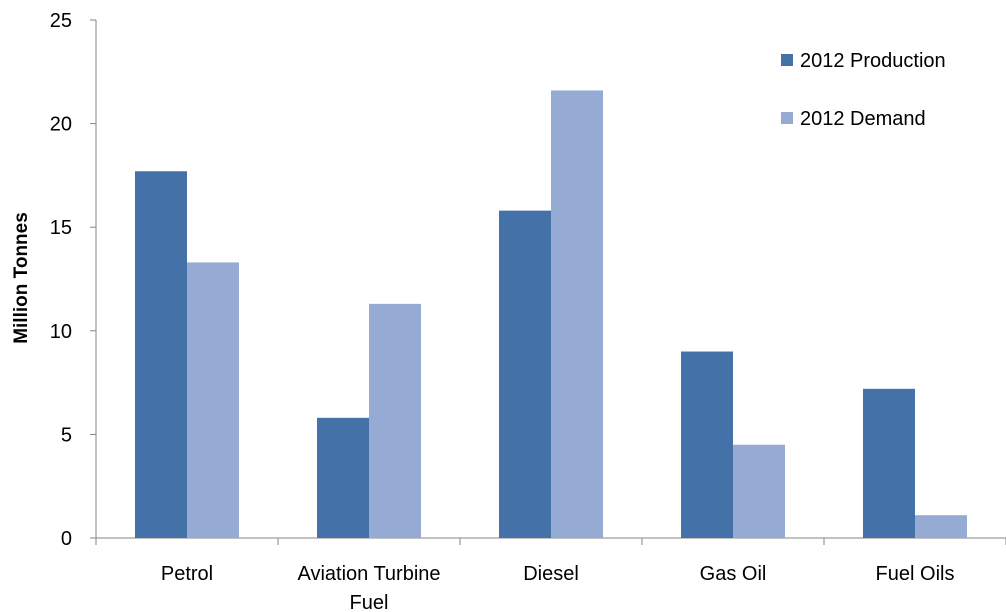  What do you see at coordinates (187, 574) in the screenshot?
I see `x-category-label: Petrol` at bounding box center [187, 574].